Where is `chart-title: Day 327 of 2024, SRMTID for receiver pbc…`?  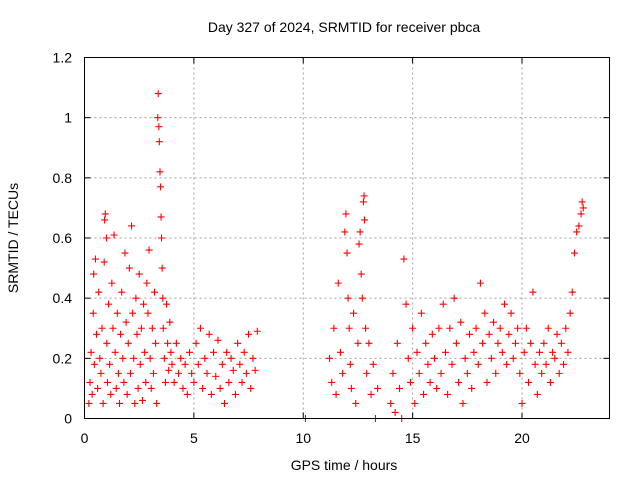 chart-title: Day 327 of 2024, SRMTID for receiver pbc… is located at coordinates (344, 27).